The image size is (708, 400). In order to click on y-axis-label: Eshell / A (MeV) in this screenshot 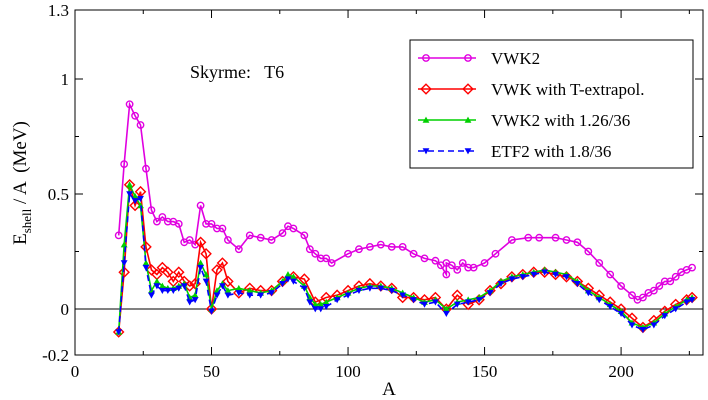, I will do `click(22, 183)`.